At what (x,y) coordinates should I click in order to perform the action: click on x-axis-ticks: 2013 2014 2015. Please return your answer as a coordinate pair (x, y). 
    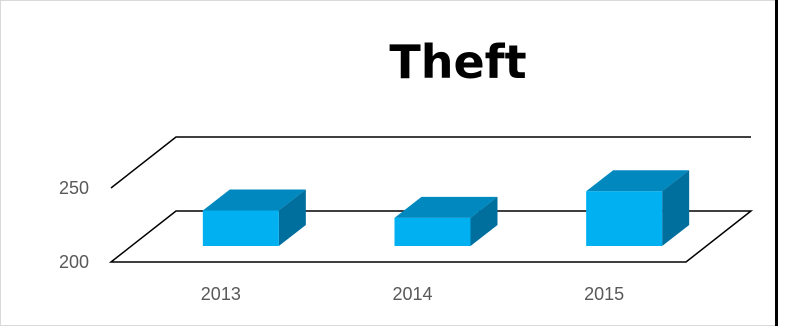
    Looking at the image, I should click on (412, 294).